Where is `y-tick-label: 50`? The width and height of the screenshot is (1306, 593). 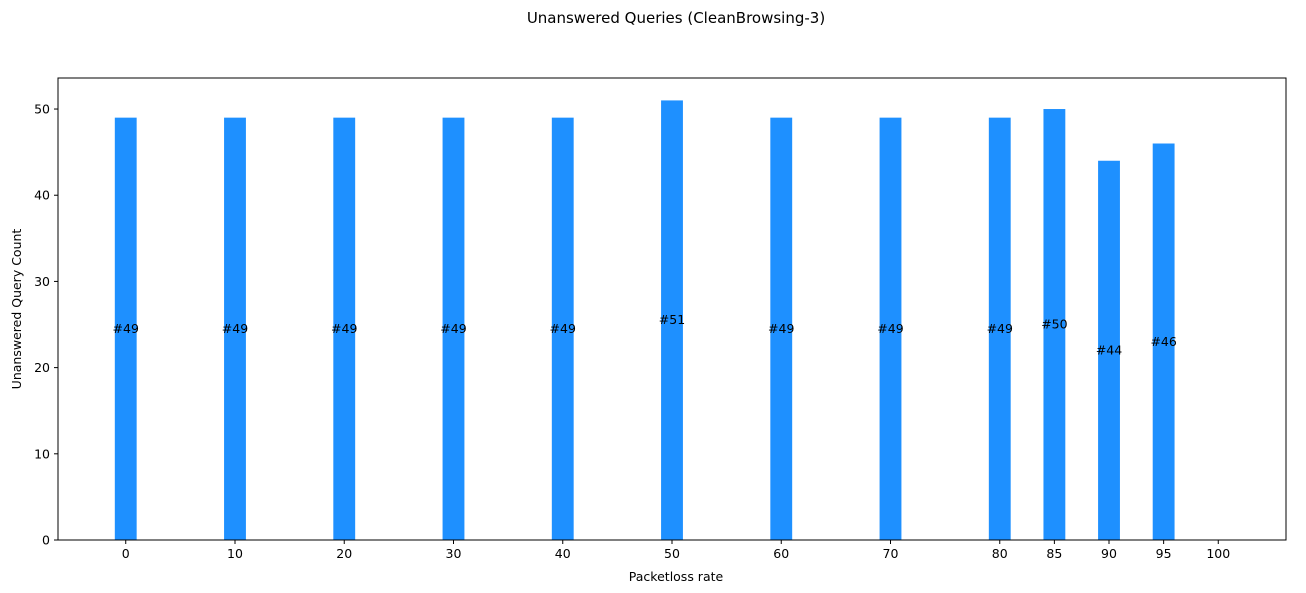 y-tick-label: 50 is located at coordinates (42, 109).